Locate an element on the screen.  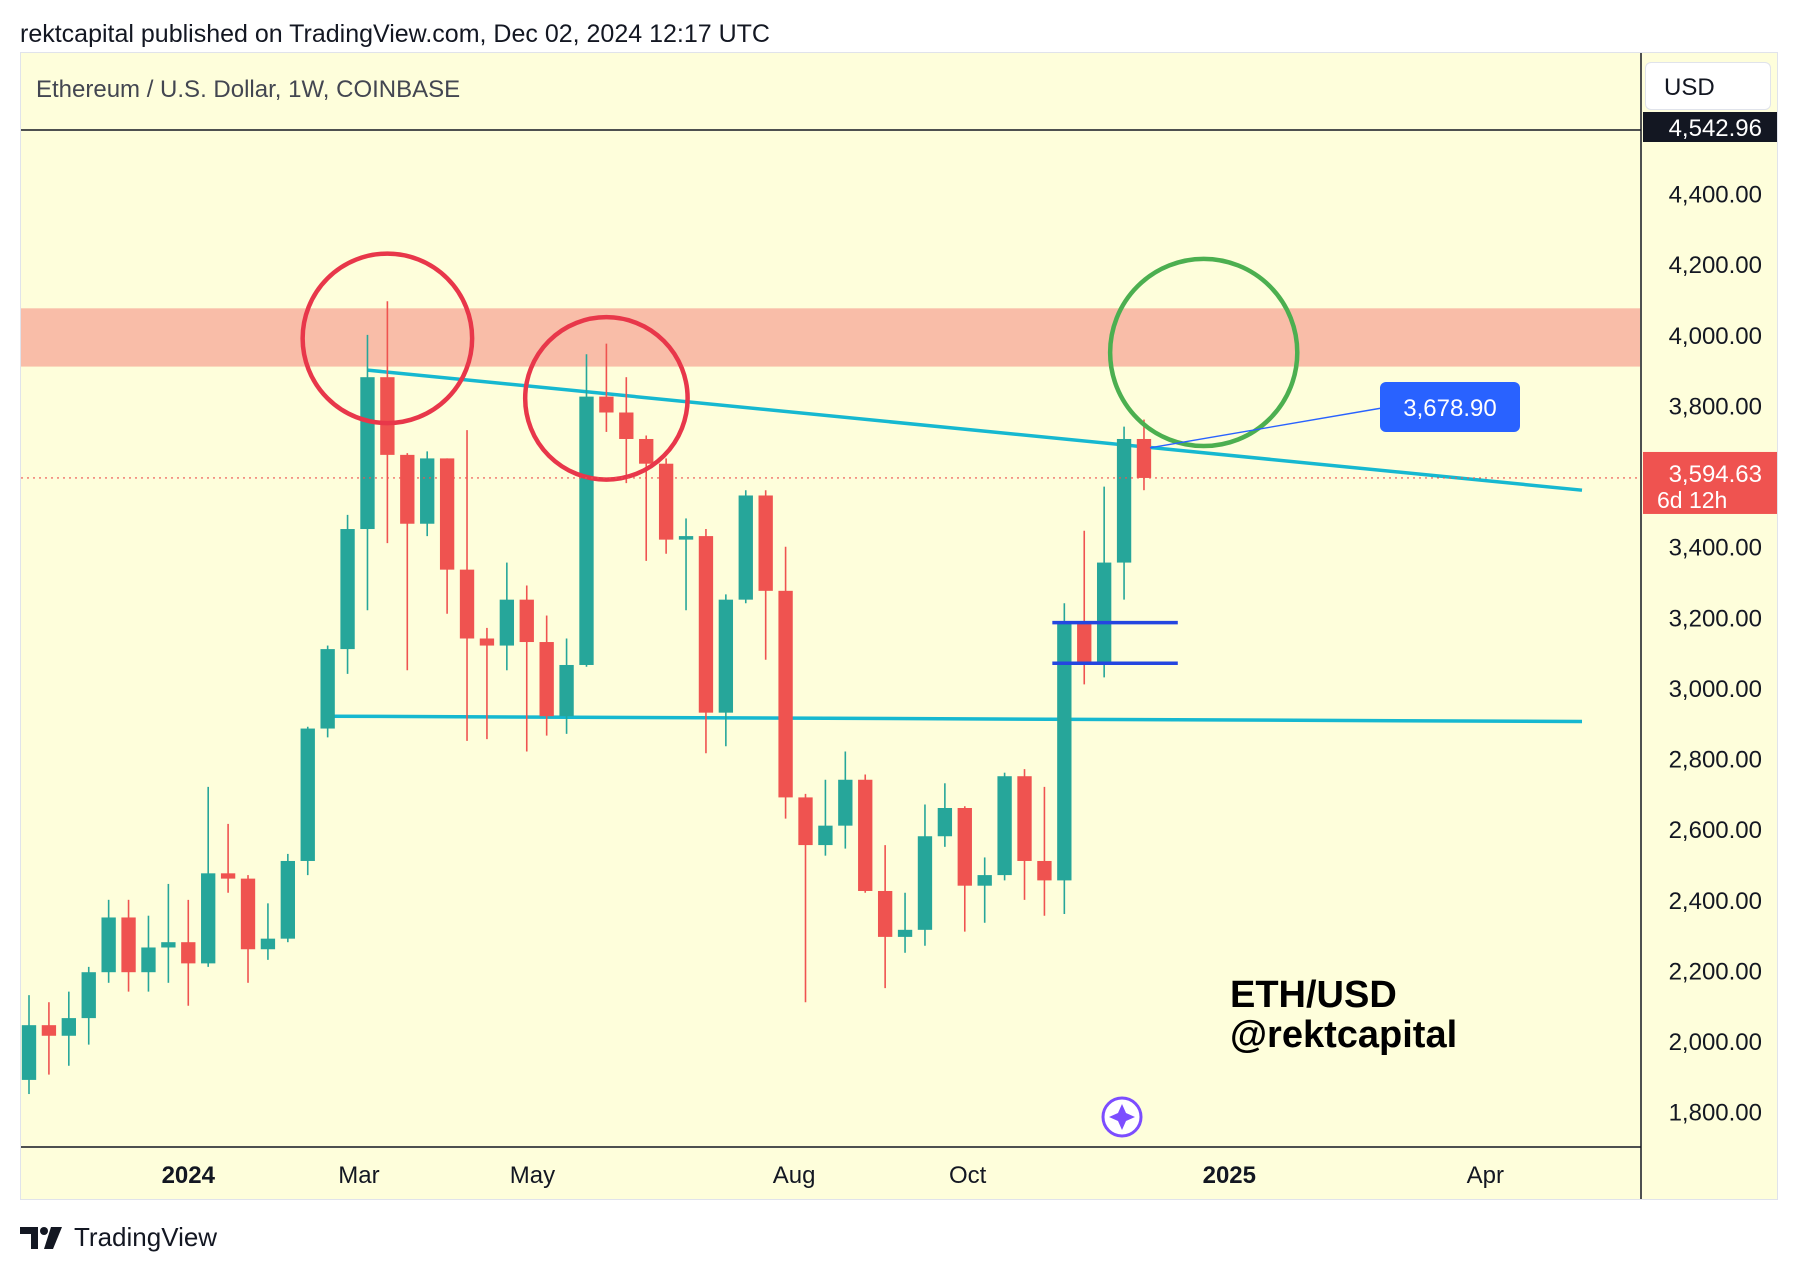
x-tick-label: Aug is located at coordinates (794, 1175).